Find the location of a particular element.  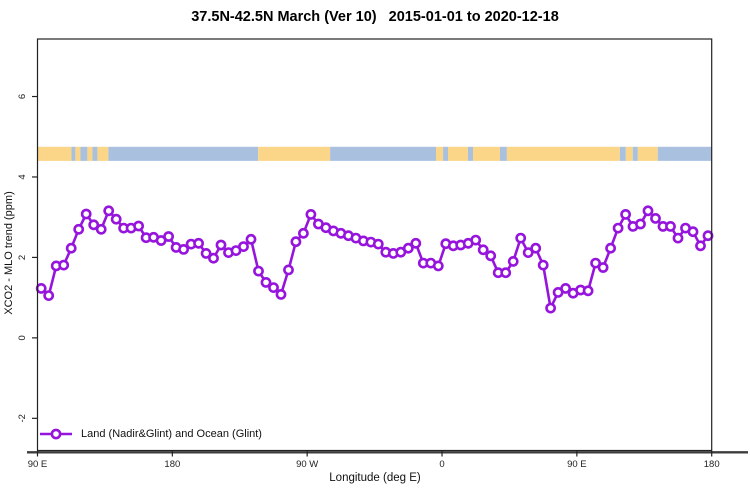

y-axis-title: XCO2 - MLO trend (ppm) is located at coordinates (9, 253).